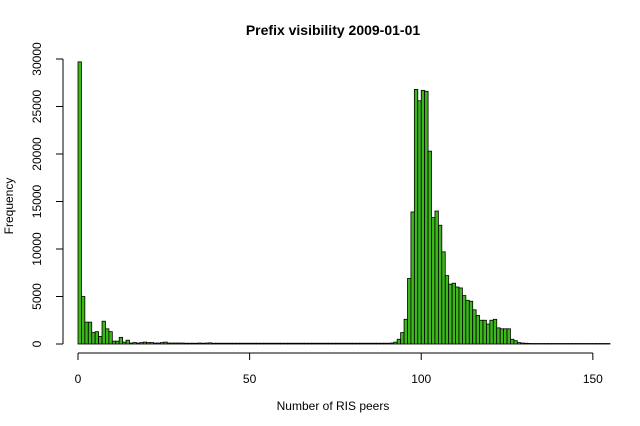 This screenshot has height=426, width=640. Describe the element at coordinates (37, 343) in the screenshot. I see `y-tick-label: 0` at that location.